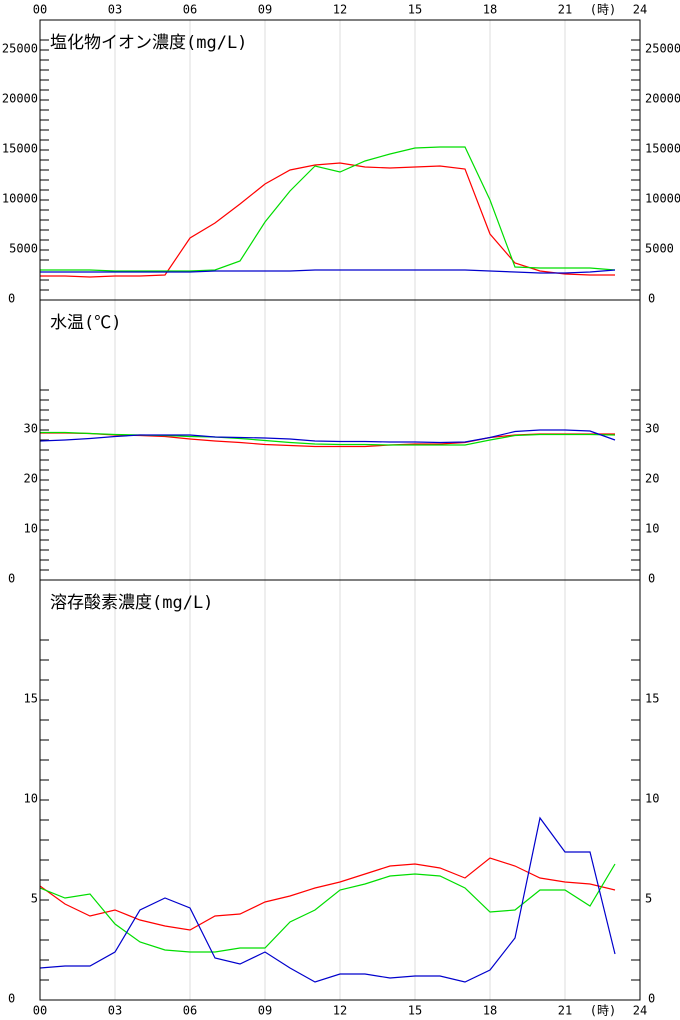 The width and height of the screenshot is (680, 1020). Describe the element at coordinates (131, 603) in the screenshot. I see `panel-title: 溶存酸素濃度(mg/L)` at that location.